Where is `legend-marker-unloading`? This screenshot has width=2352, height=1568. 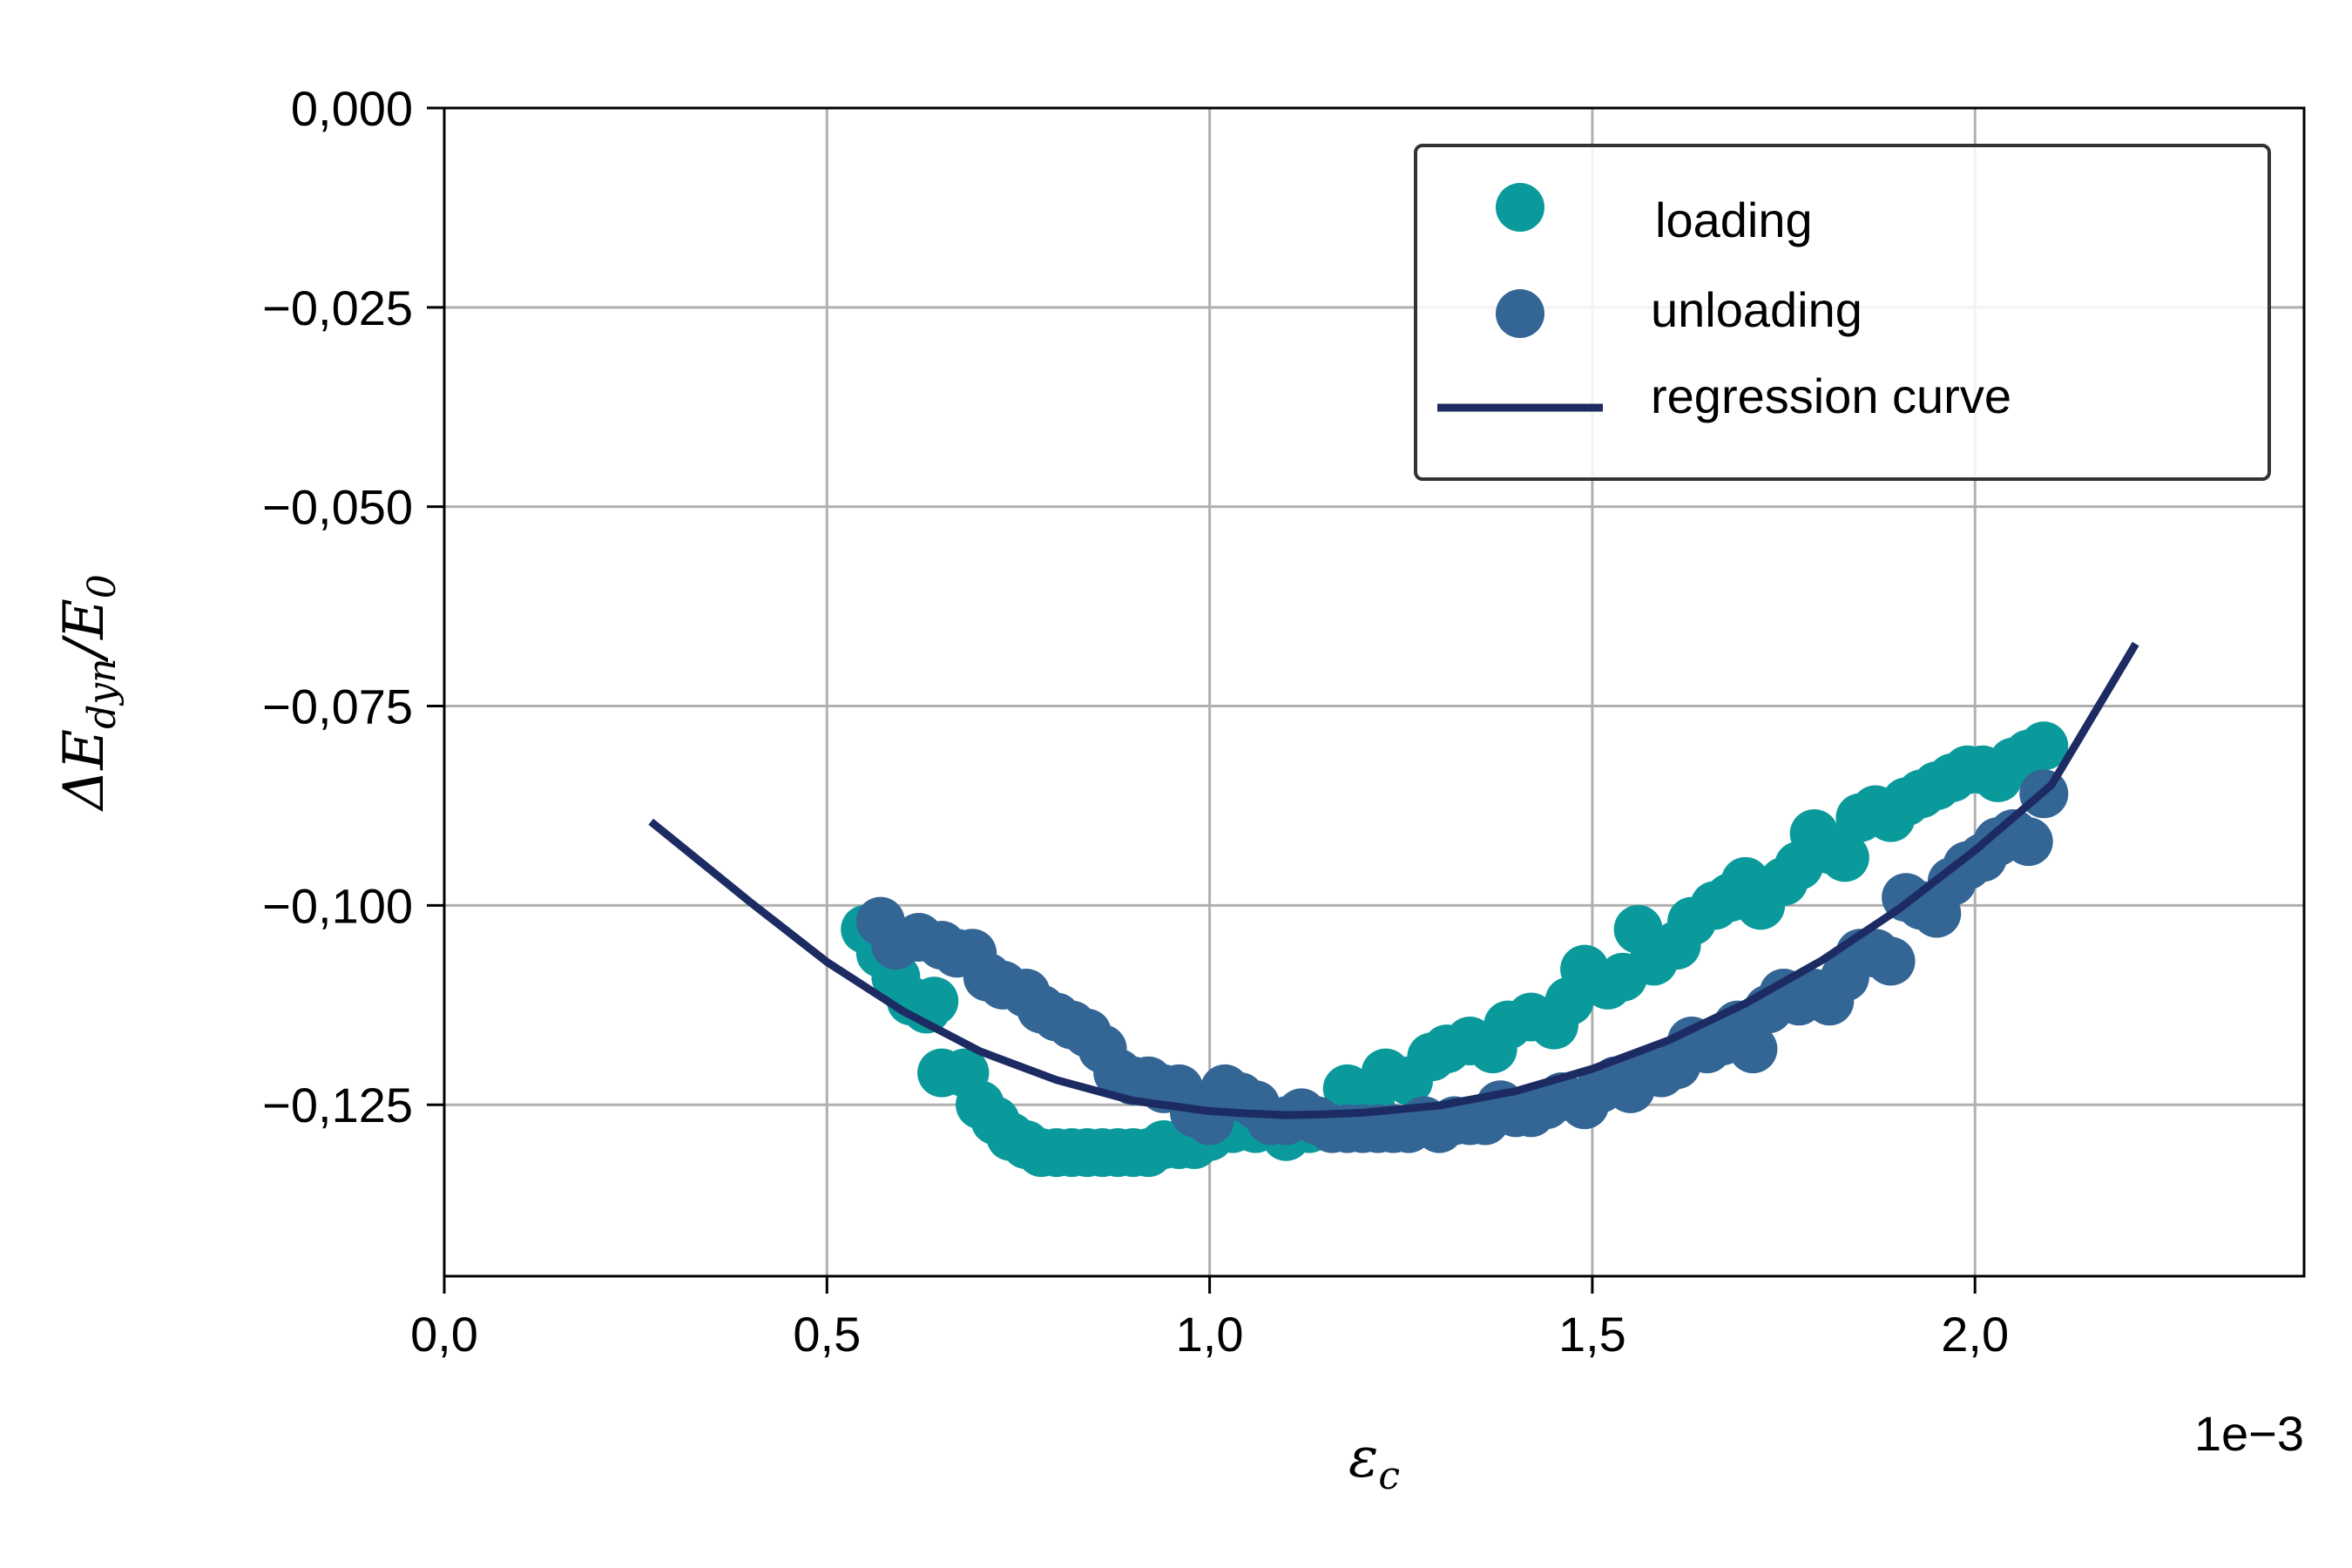 legend-marker-unloading is located at coordinates (1520, 314).